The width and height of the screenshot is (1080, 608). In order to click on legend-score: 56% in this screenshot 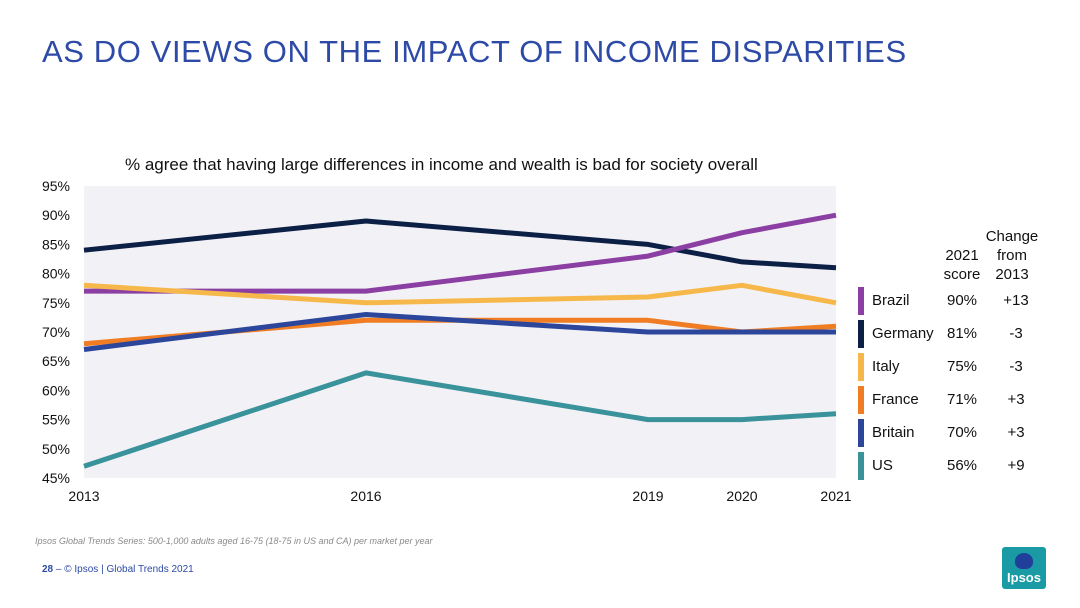, I will do `click(962, 465)`.